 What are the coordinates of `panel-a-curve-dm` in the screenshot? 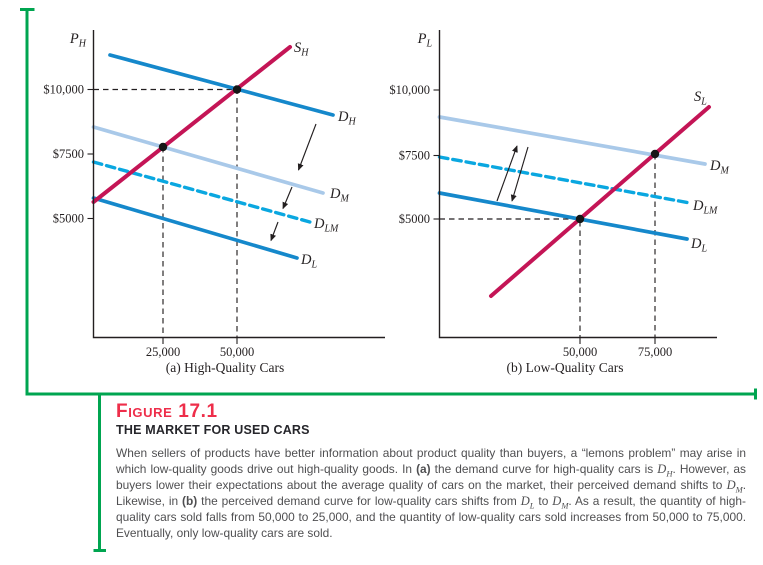 It's located at (208, 160).